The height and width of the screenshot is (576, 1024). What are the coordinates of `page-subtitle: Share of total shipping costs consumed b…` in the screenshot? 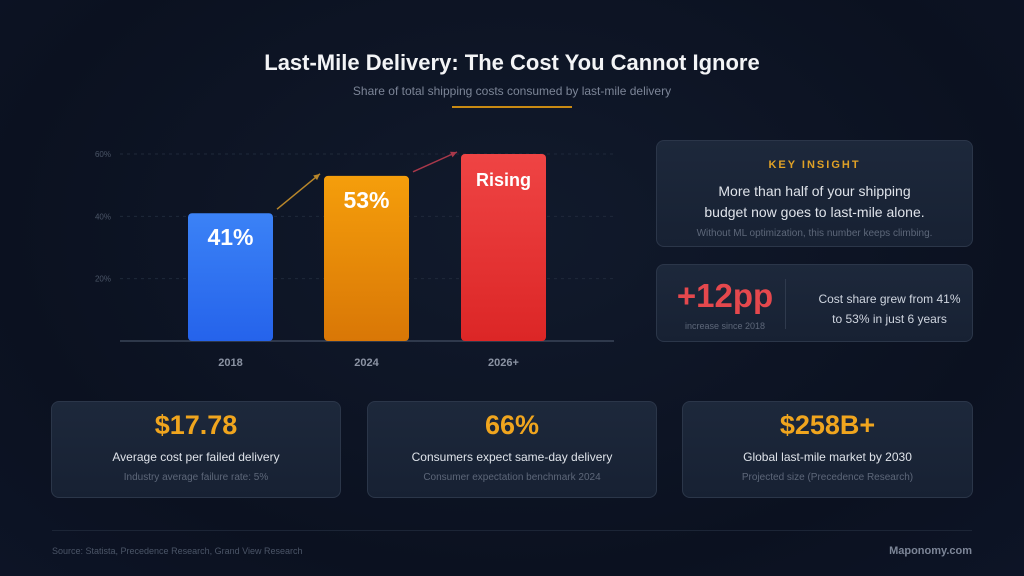 It's located at (512, 91).